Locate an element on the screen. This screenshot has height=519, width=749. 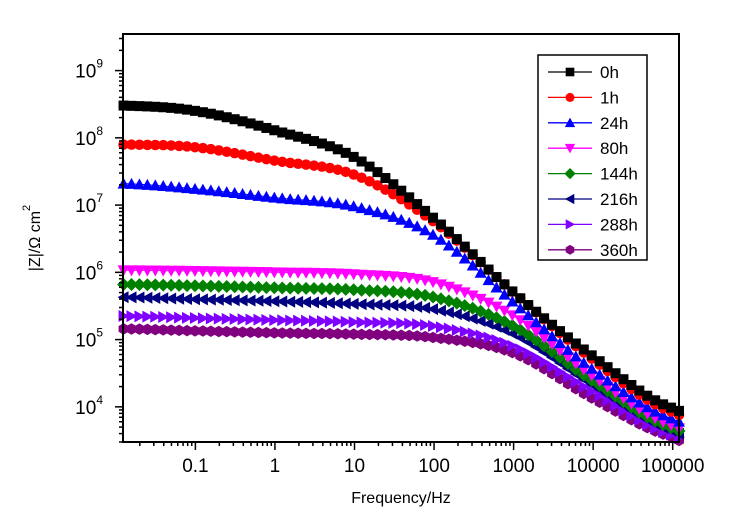
x-axis-ticks is located at coordinates (406, 446).